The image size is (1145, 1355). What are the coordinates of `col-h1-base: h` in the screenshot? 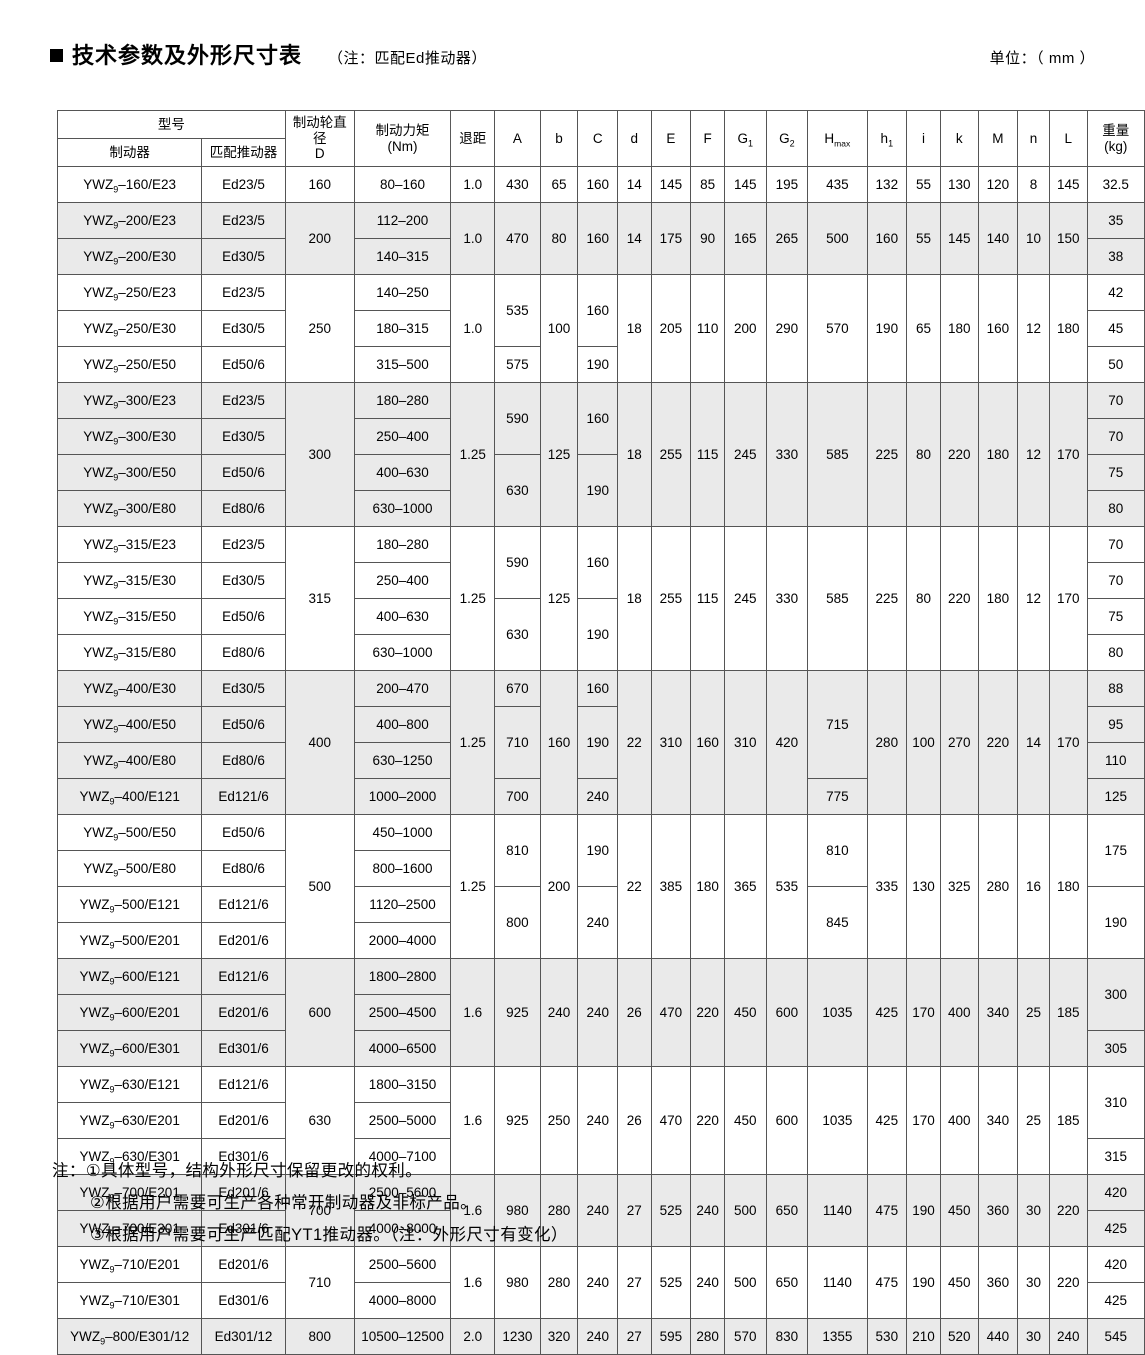 It's located at (884, 138).